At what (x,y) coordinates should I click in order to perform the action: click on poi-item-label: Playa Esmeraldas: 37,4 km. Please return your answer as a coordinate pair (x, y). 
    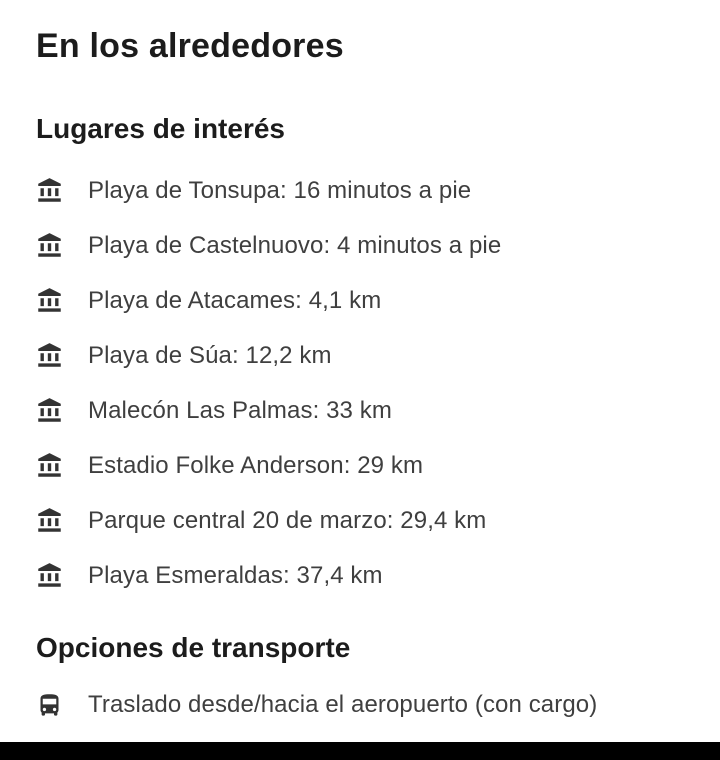
    Looking at the image, I should click on (235, 575).